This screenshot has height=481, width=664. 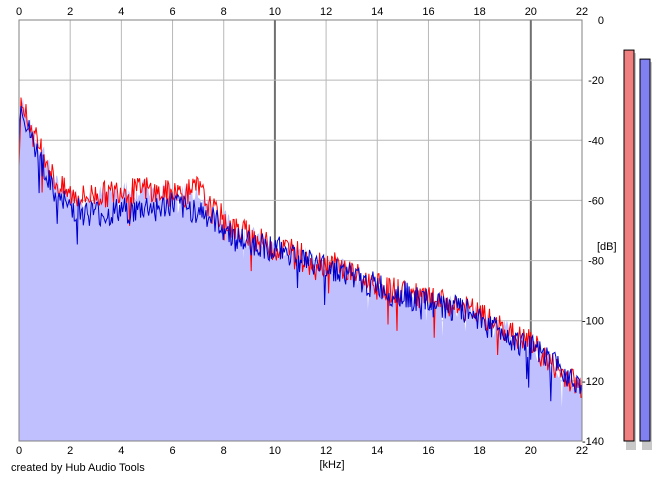 What do you see at coordinates (601, 21) in the screenshot?
I see `y-tick-label: 0` at bounding box center [601, 21].